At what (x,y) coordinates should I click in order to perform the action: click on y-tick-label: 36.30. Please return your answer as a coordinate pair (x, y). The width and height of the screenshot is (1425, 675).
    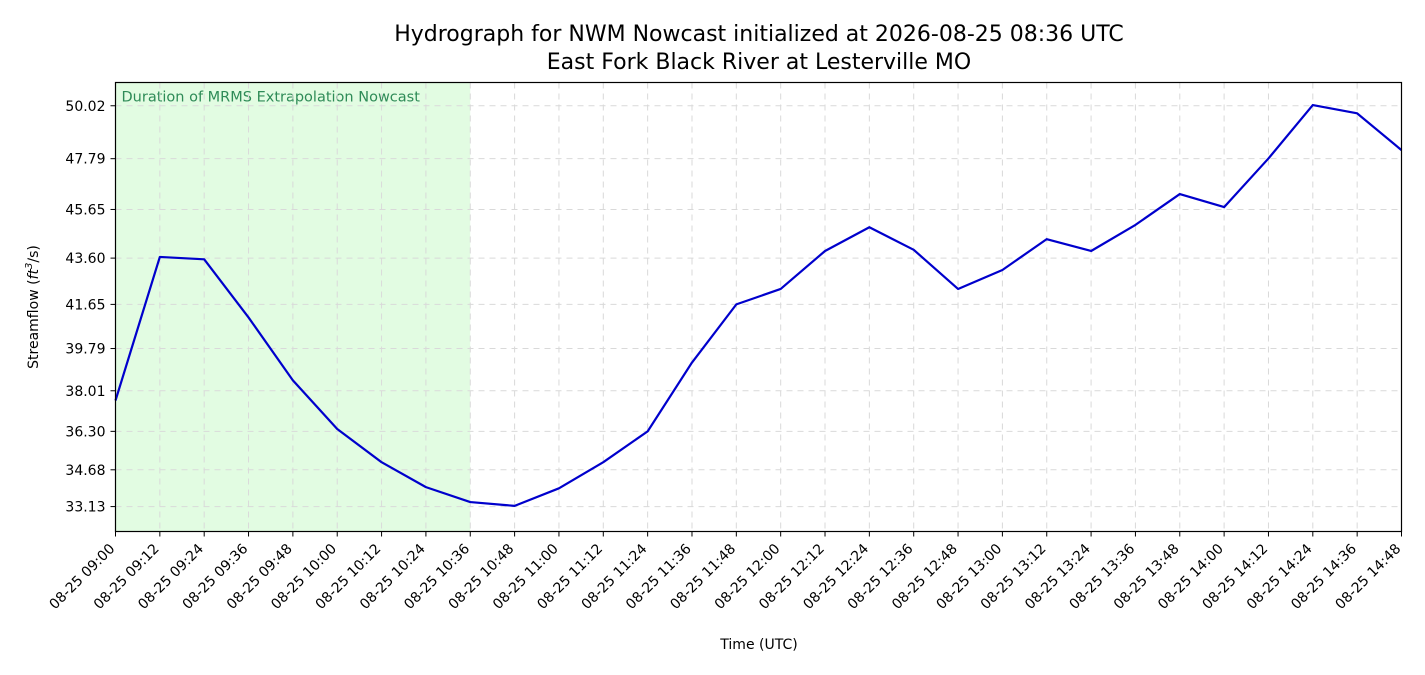
    Looking at the image, I should click on (85, 432).